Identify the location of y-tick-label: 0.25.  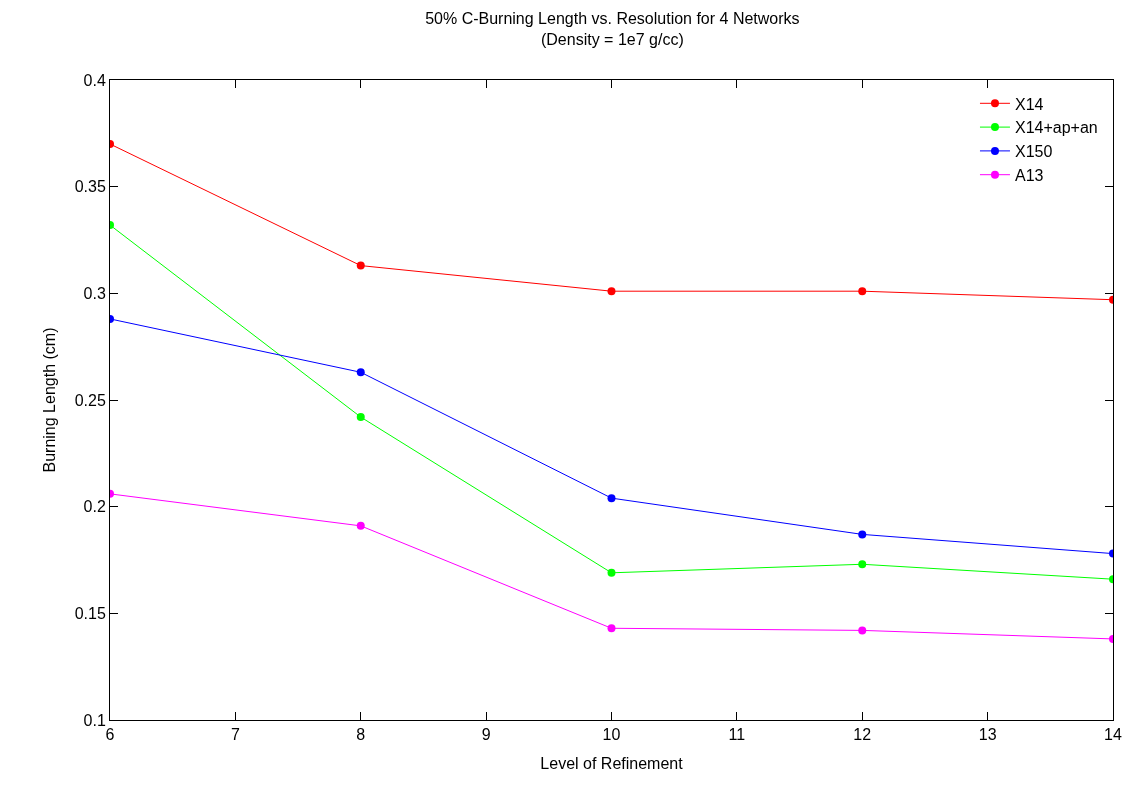
(90, 400).